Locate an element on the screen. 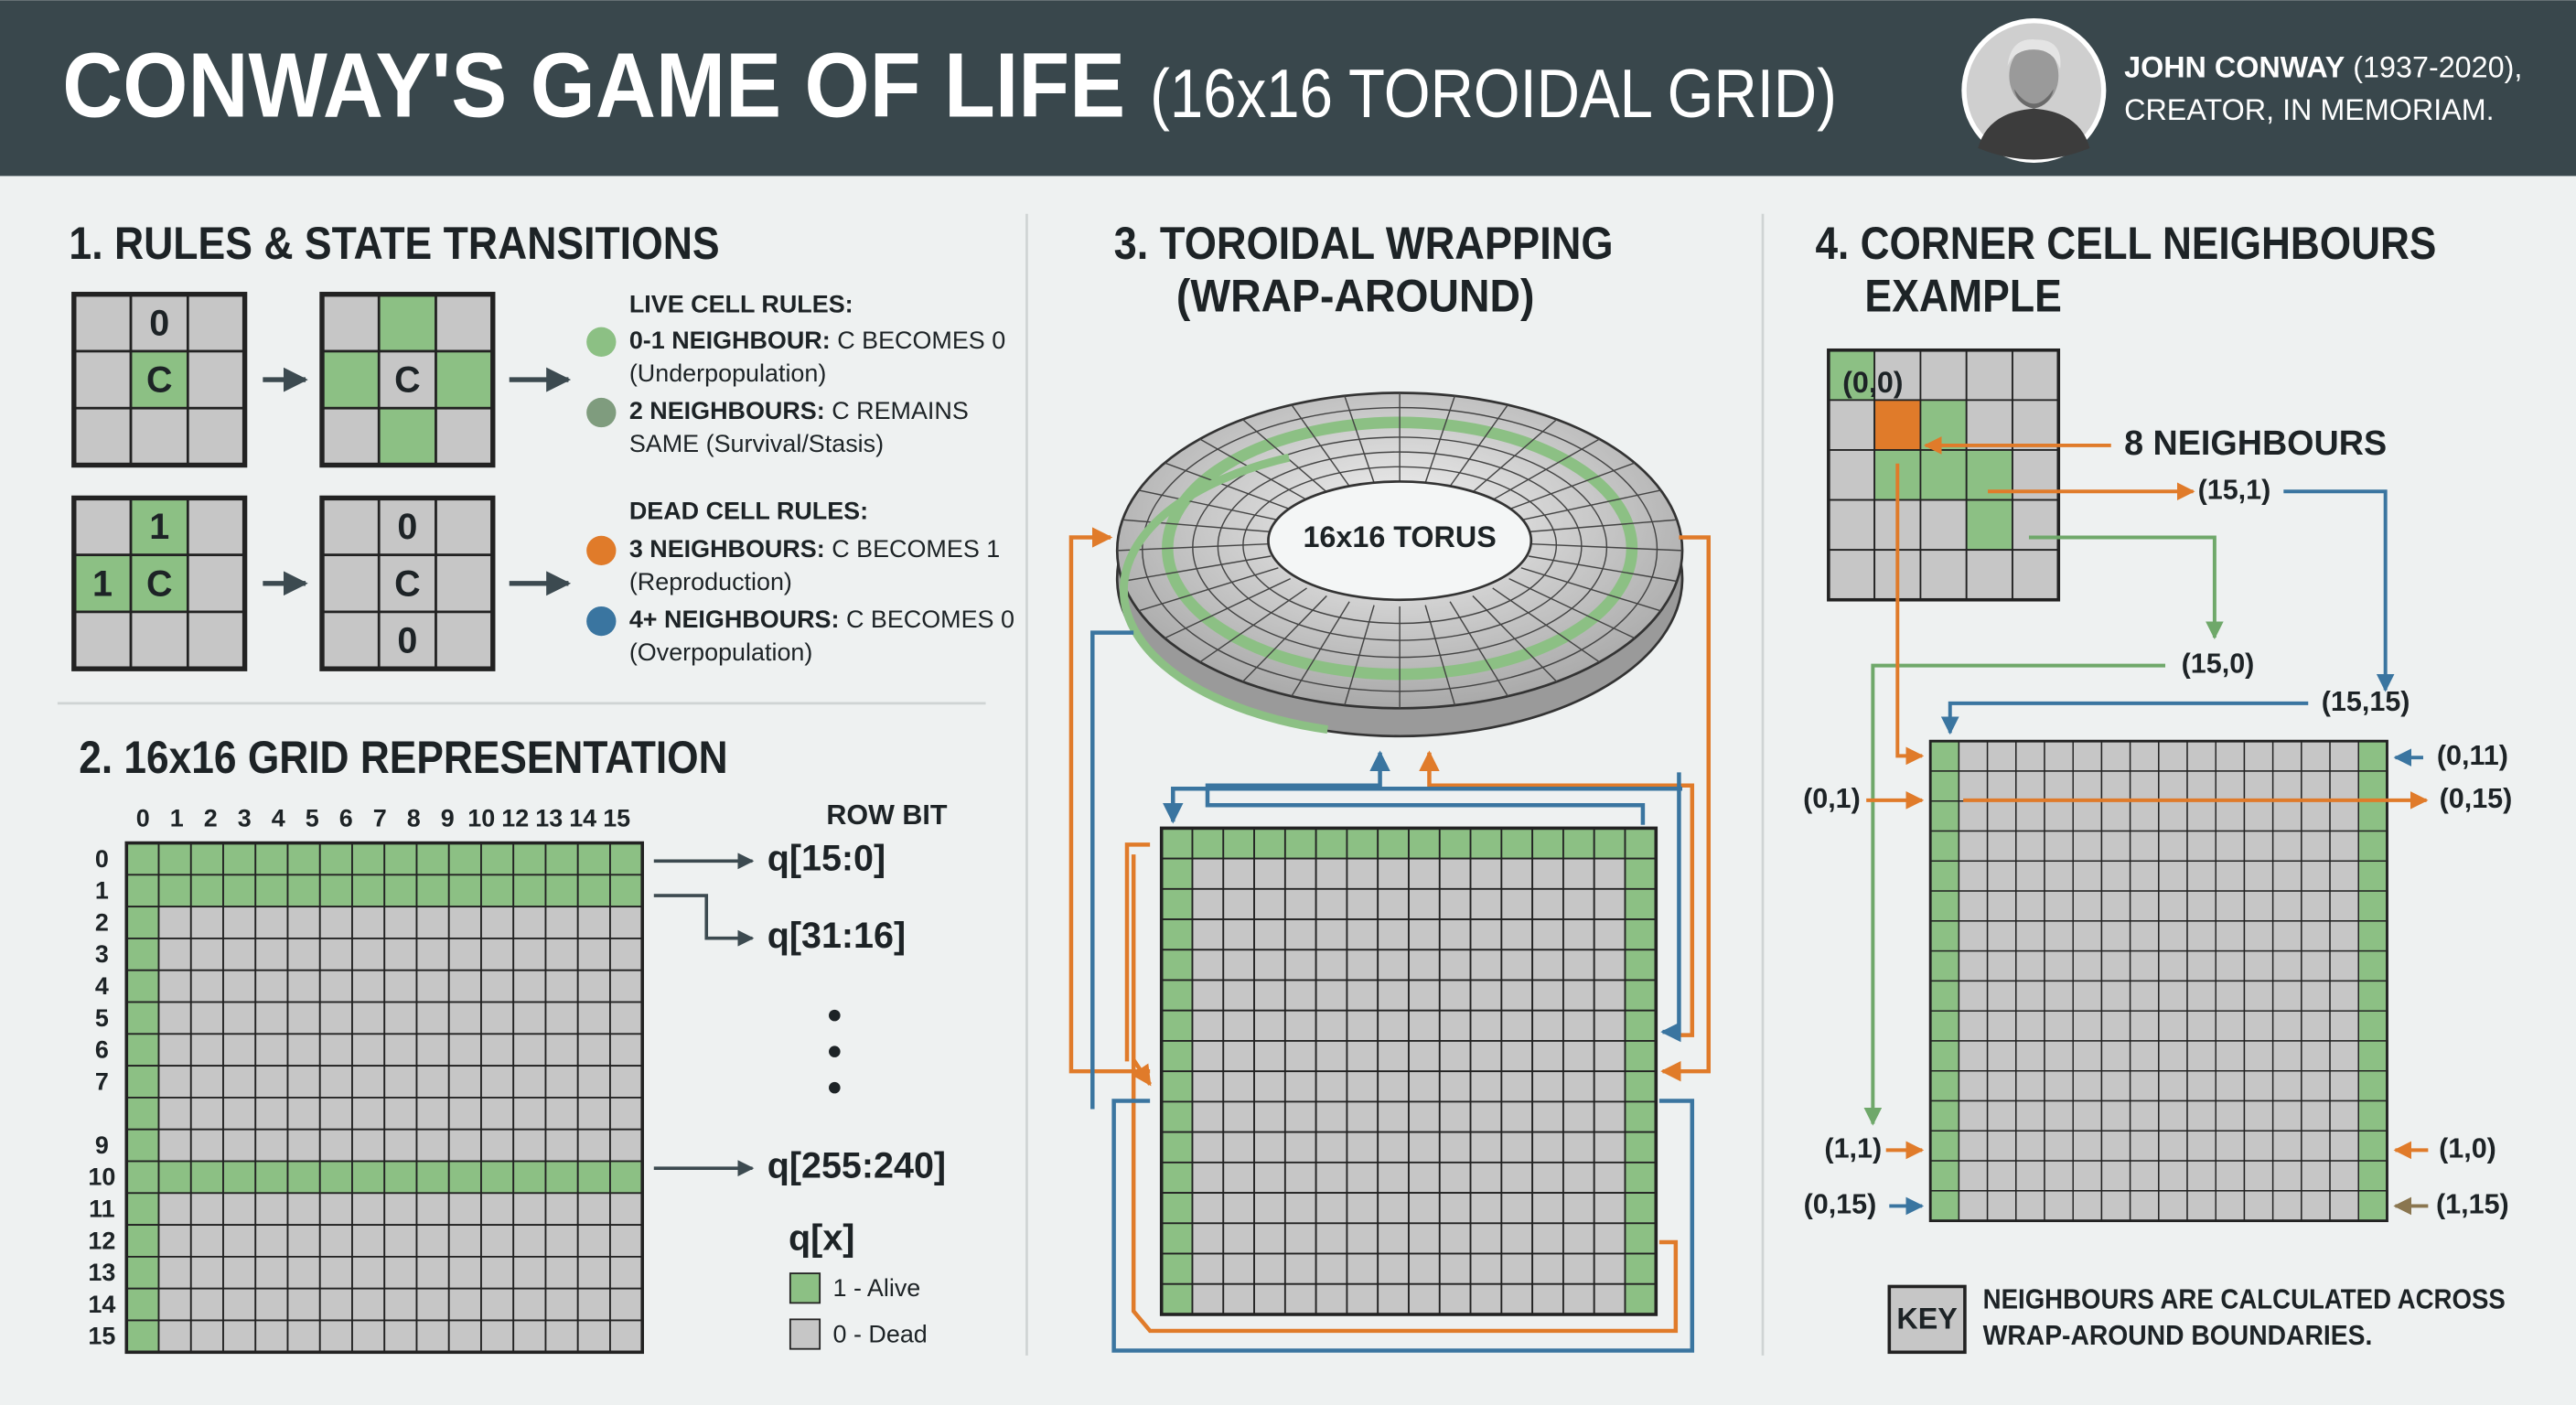 This screenshot has width=2576, height=1405. legend-title: q[x] is located at coordinates (822, 1238).